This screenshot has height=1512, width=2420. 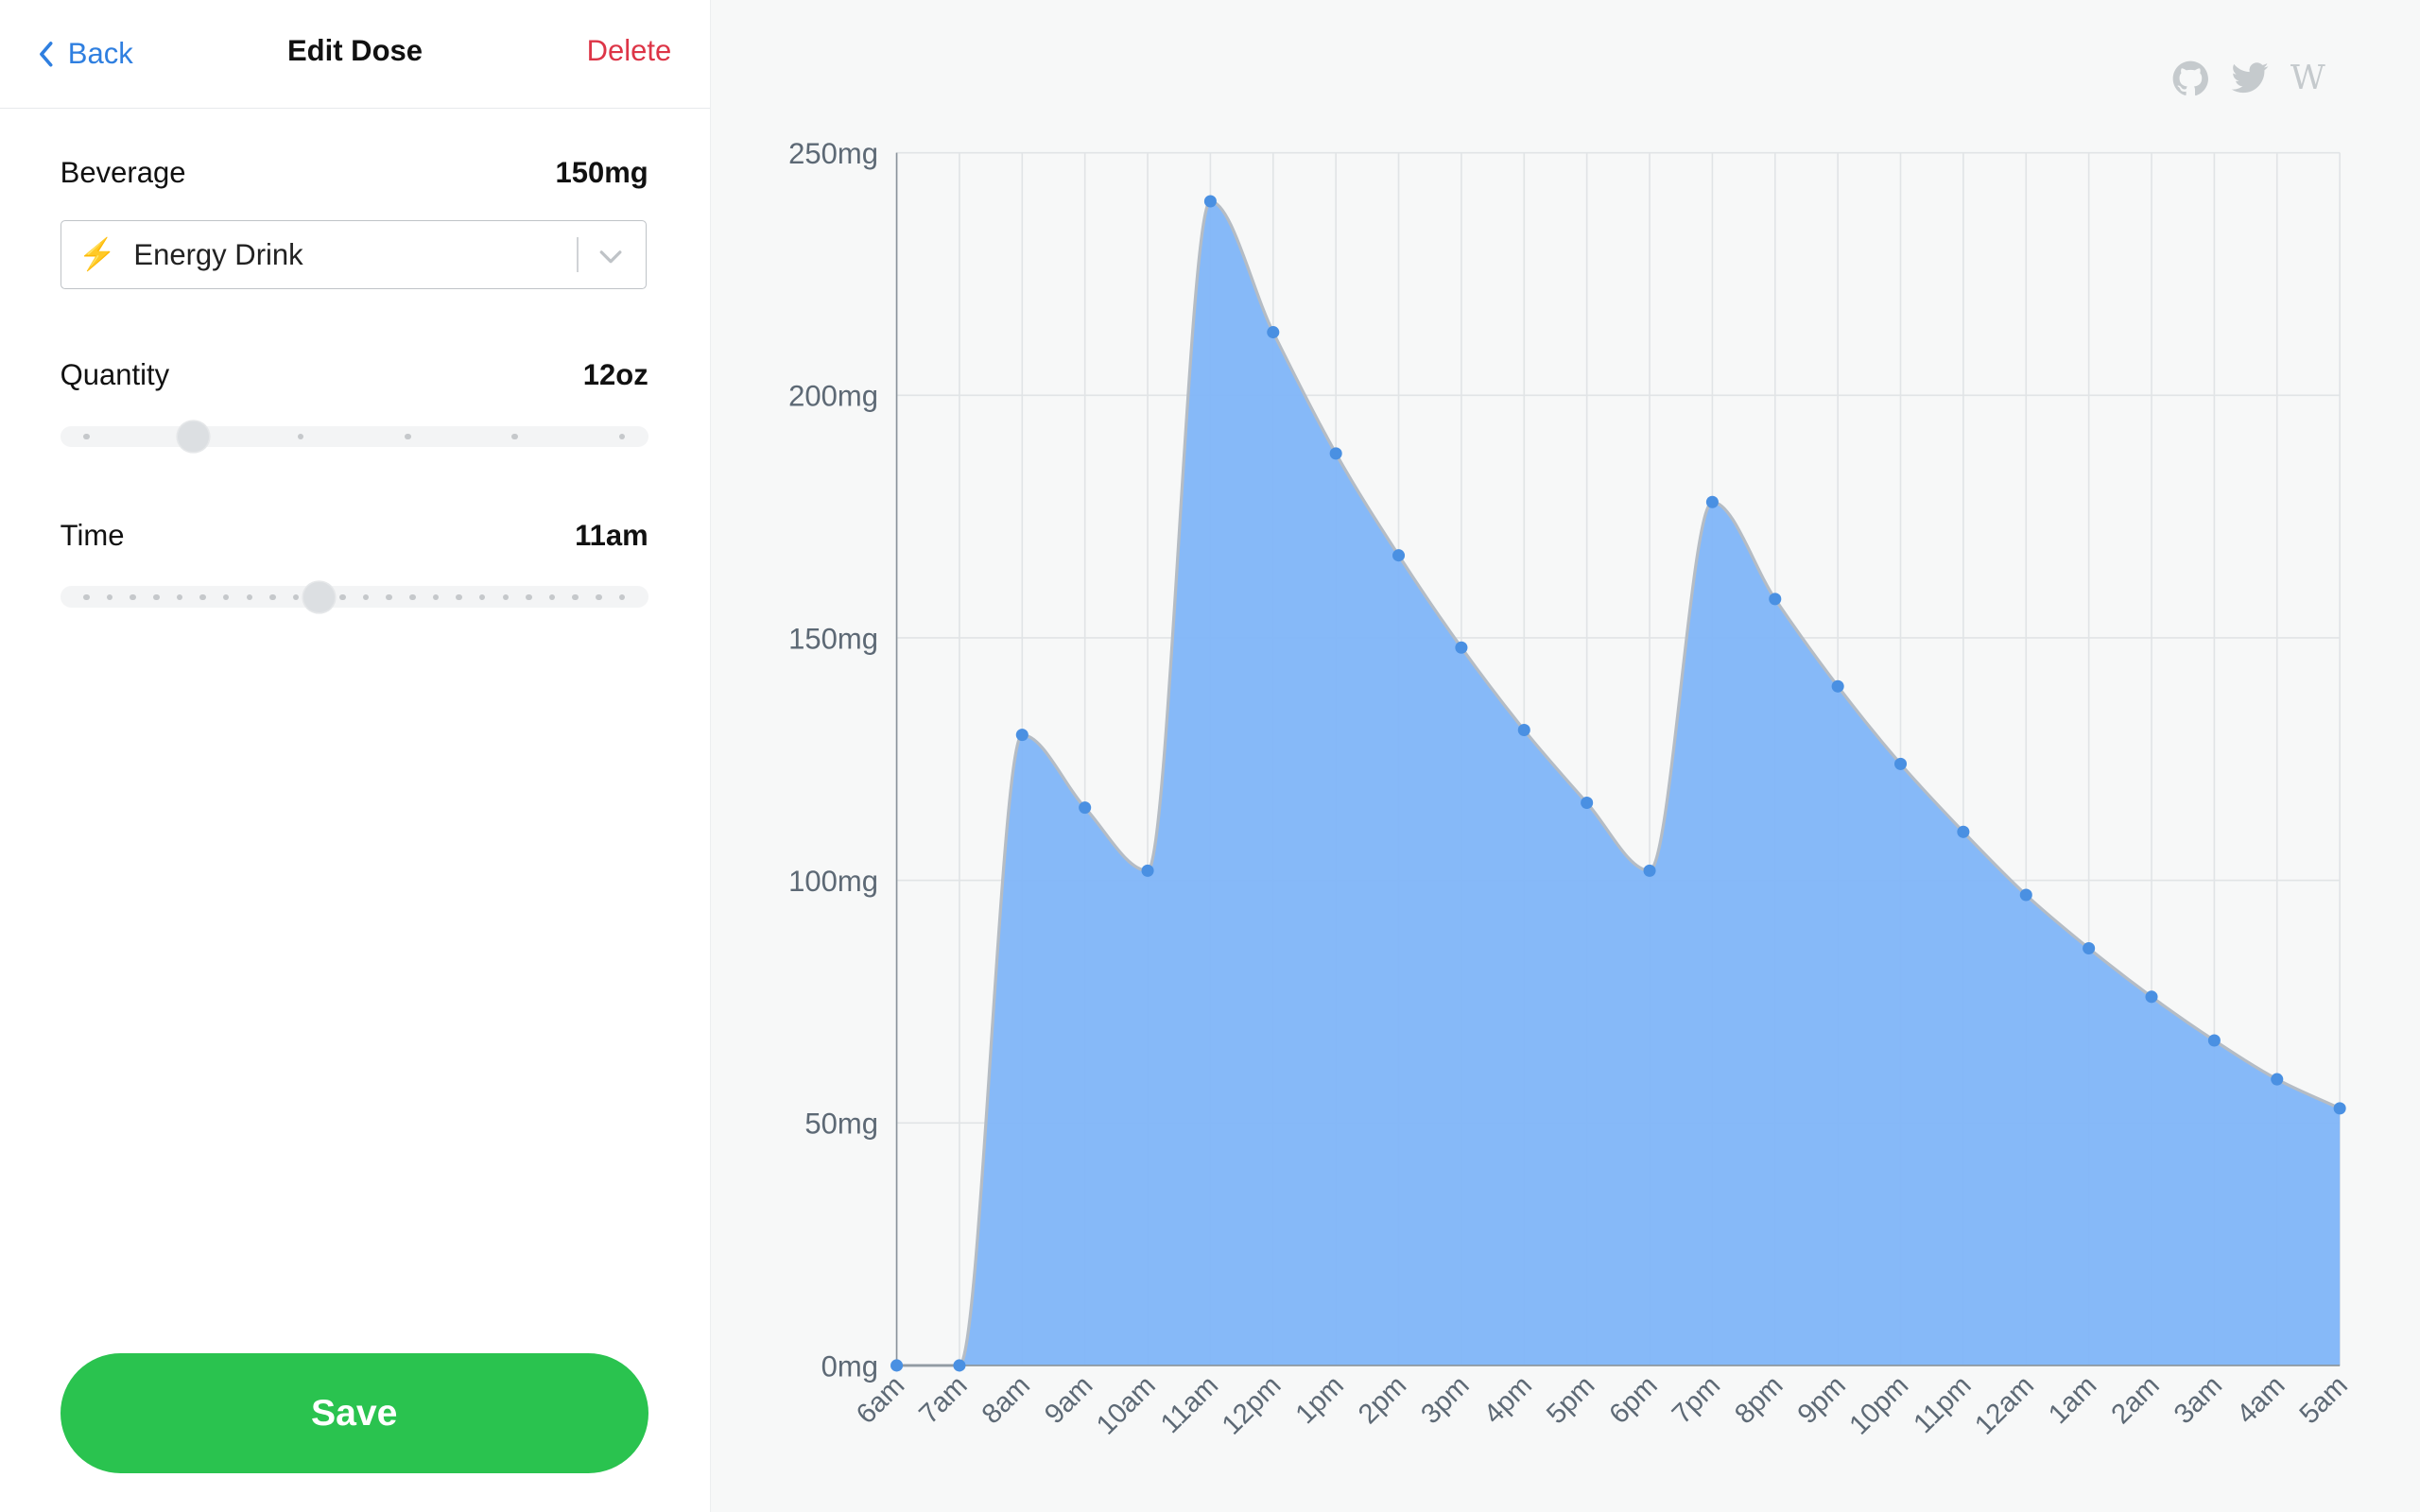 What do you see at coordinates (319, 597) in the screenshot?
I see `time-slider-thumb` at bounding box center [319, 597].